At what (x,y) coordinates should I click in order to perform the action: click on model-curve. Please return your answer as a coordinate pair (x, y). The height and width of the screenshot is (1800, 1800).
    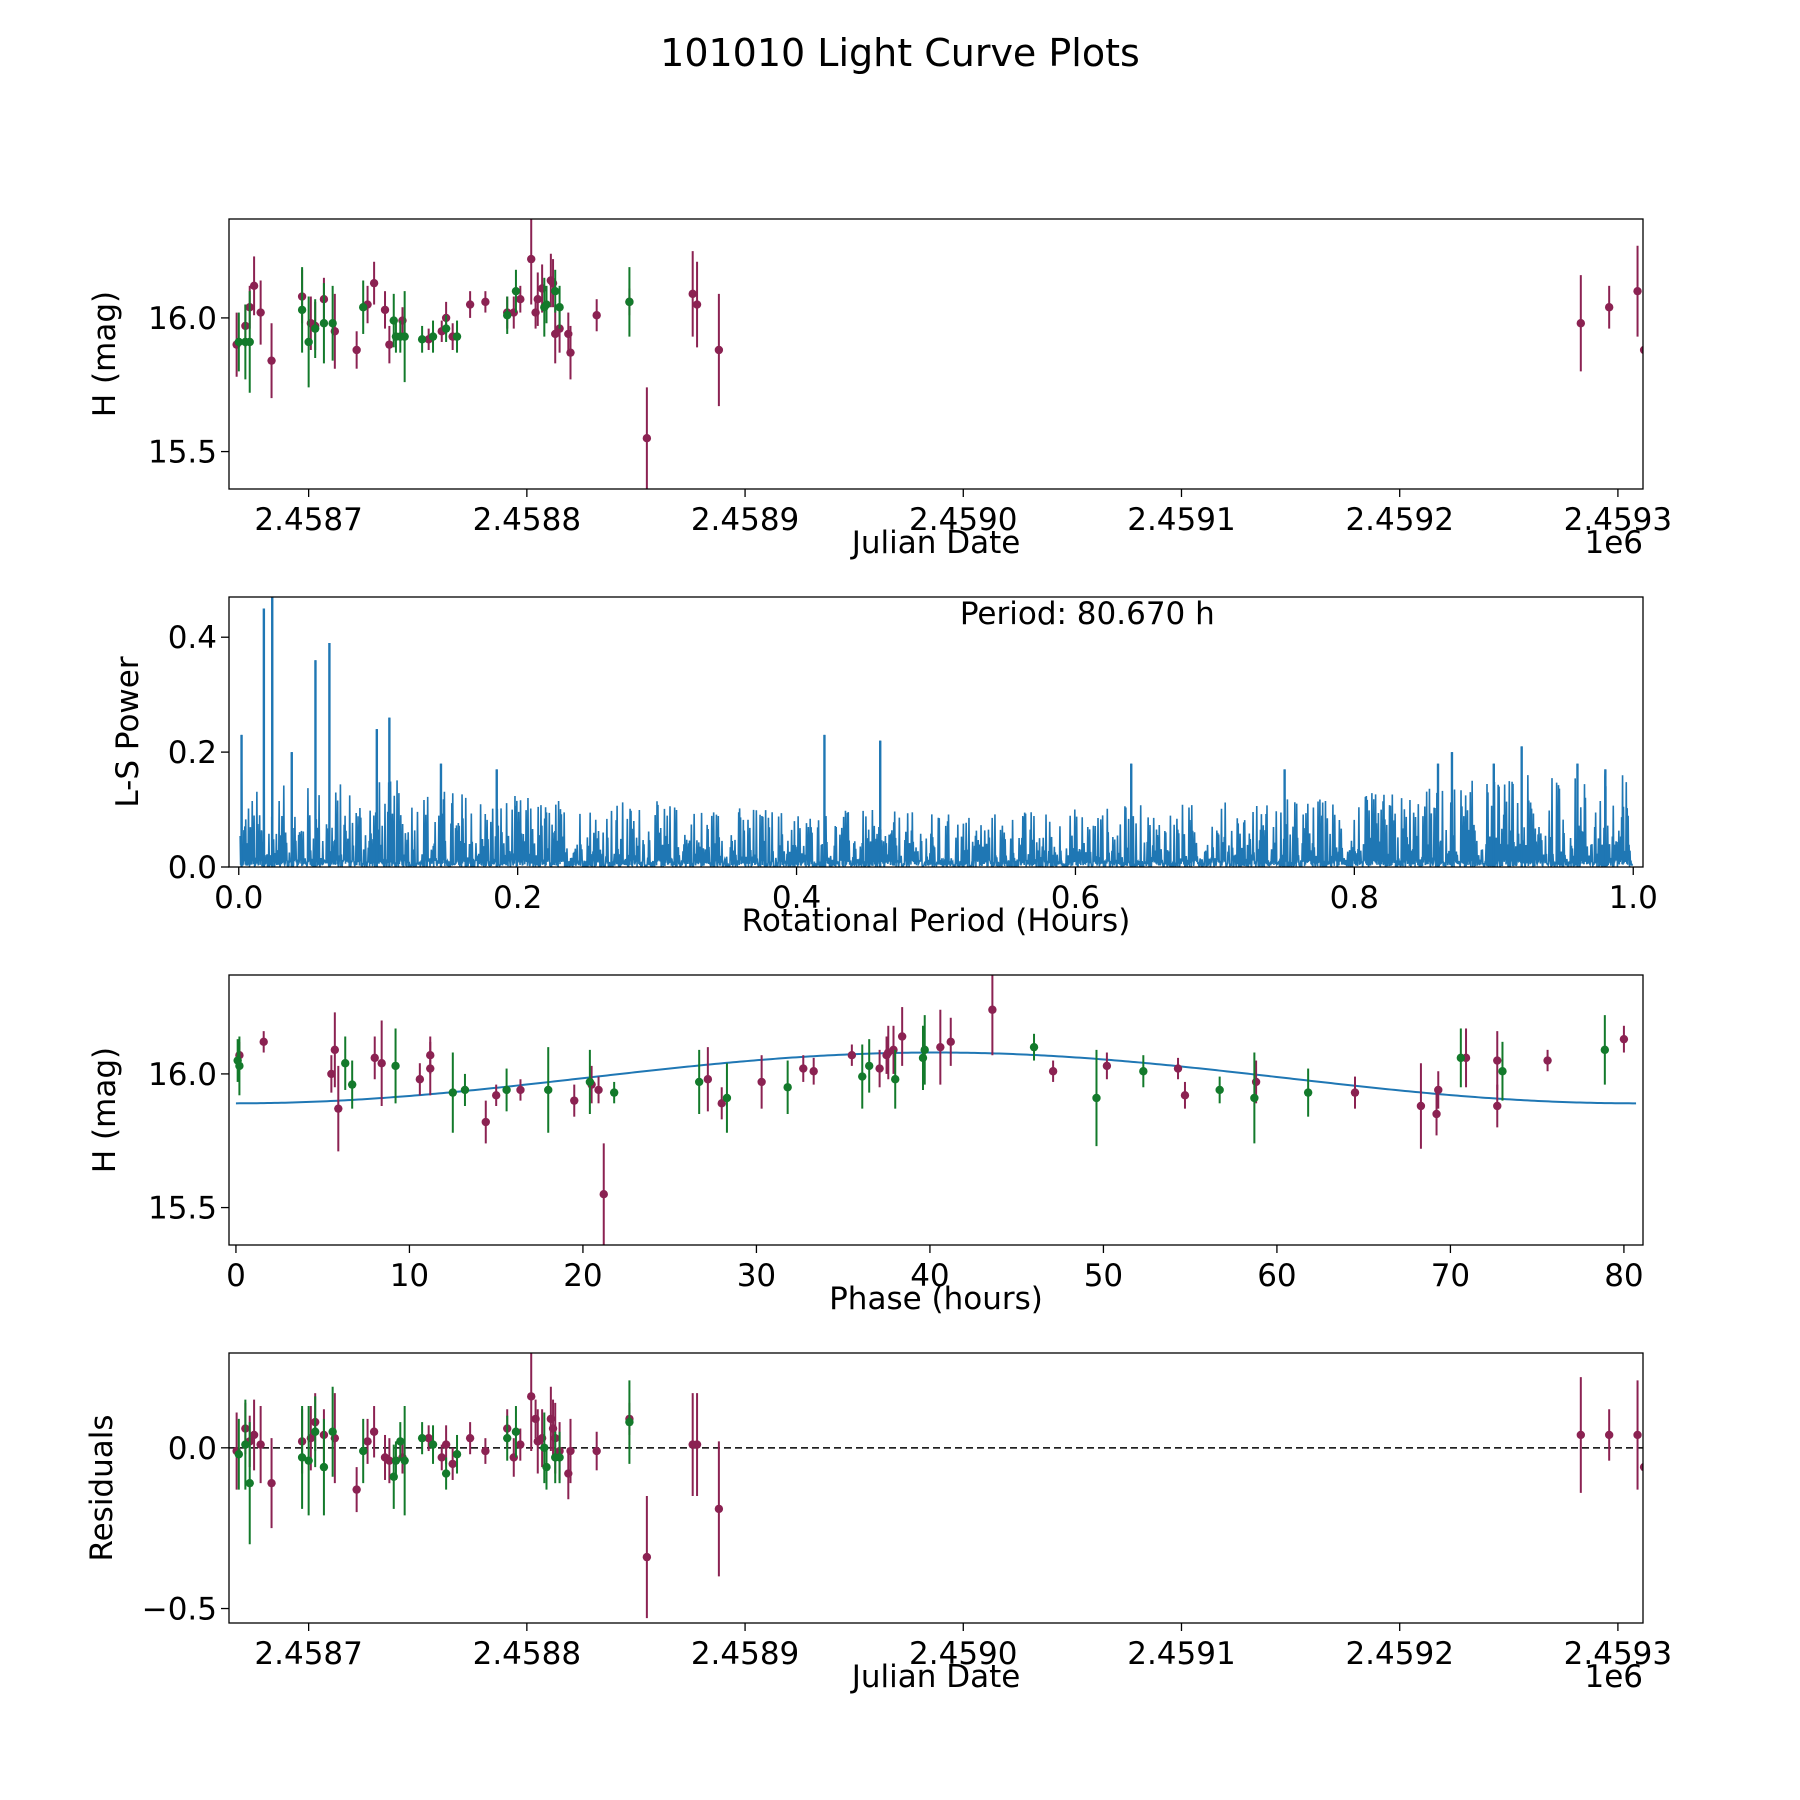
    Looking at the image, I should click on (936, 1078).